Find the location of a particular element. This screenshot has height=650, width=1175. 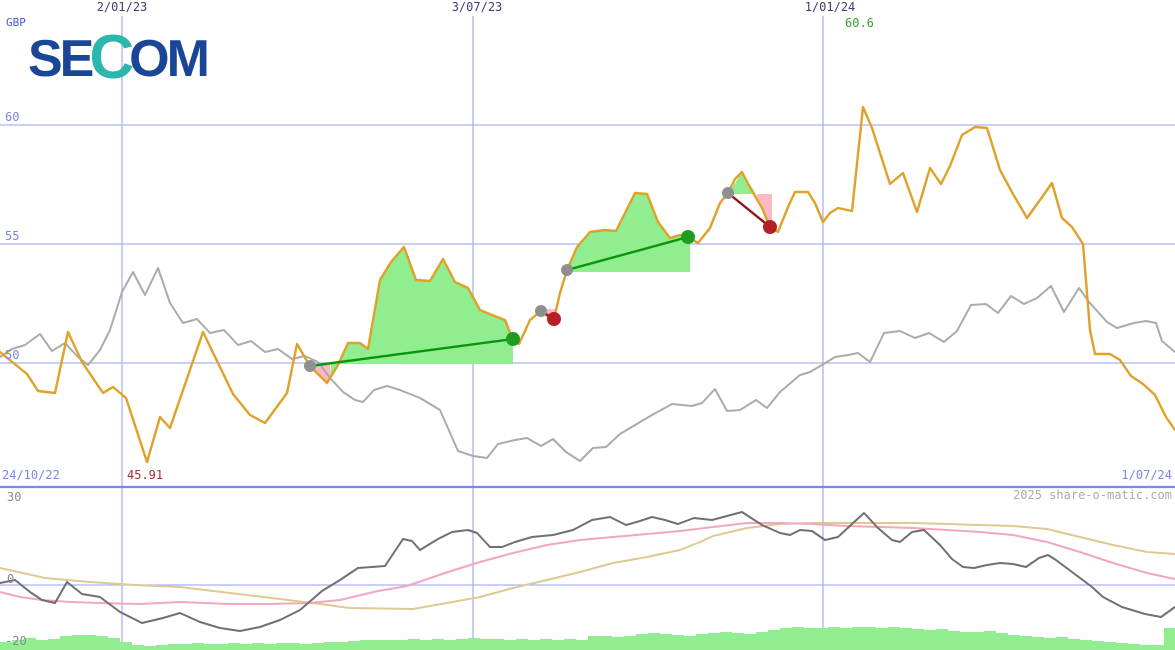

oscillator-pink-line is located at coordinates (587, 563).